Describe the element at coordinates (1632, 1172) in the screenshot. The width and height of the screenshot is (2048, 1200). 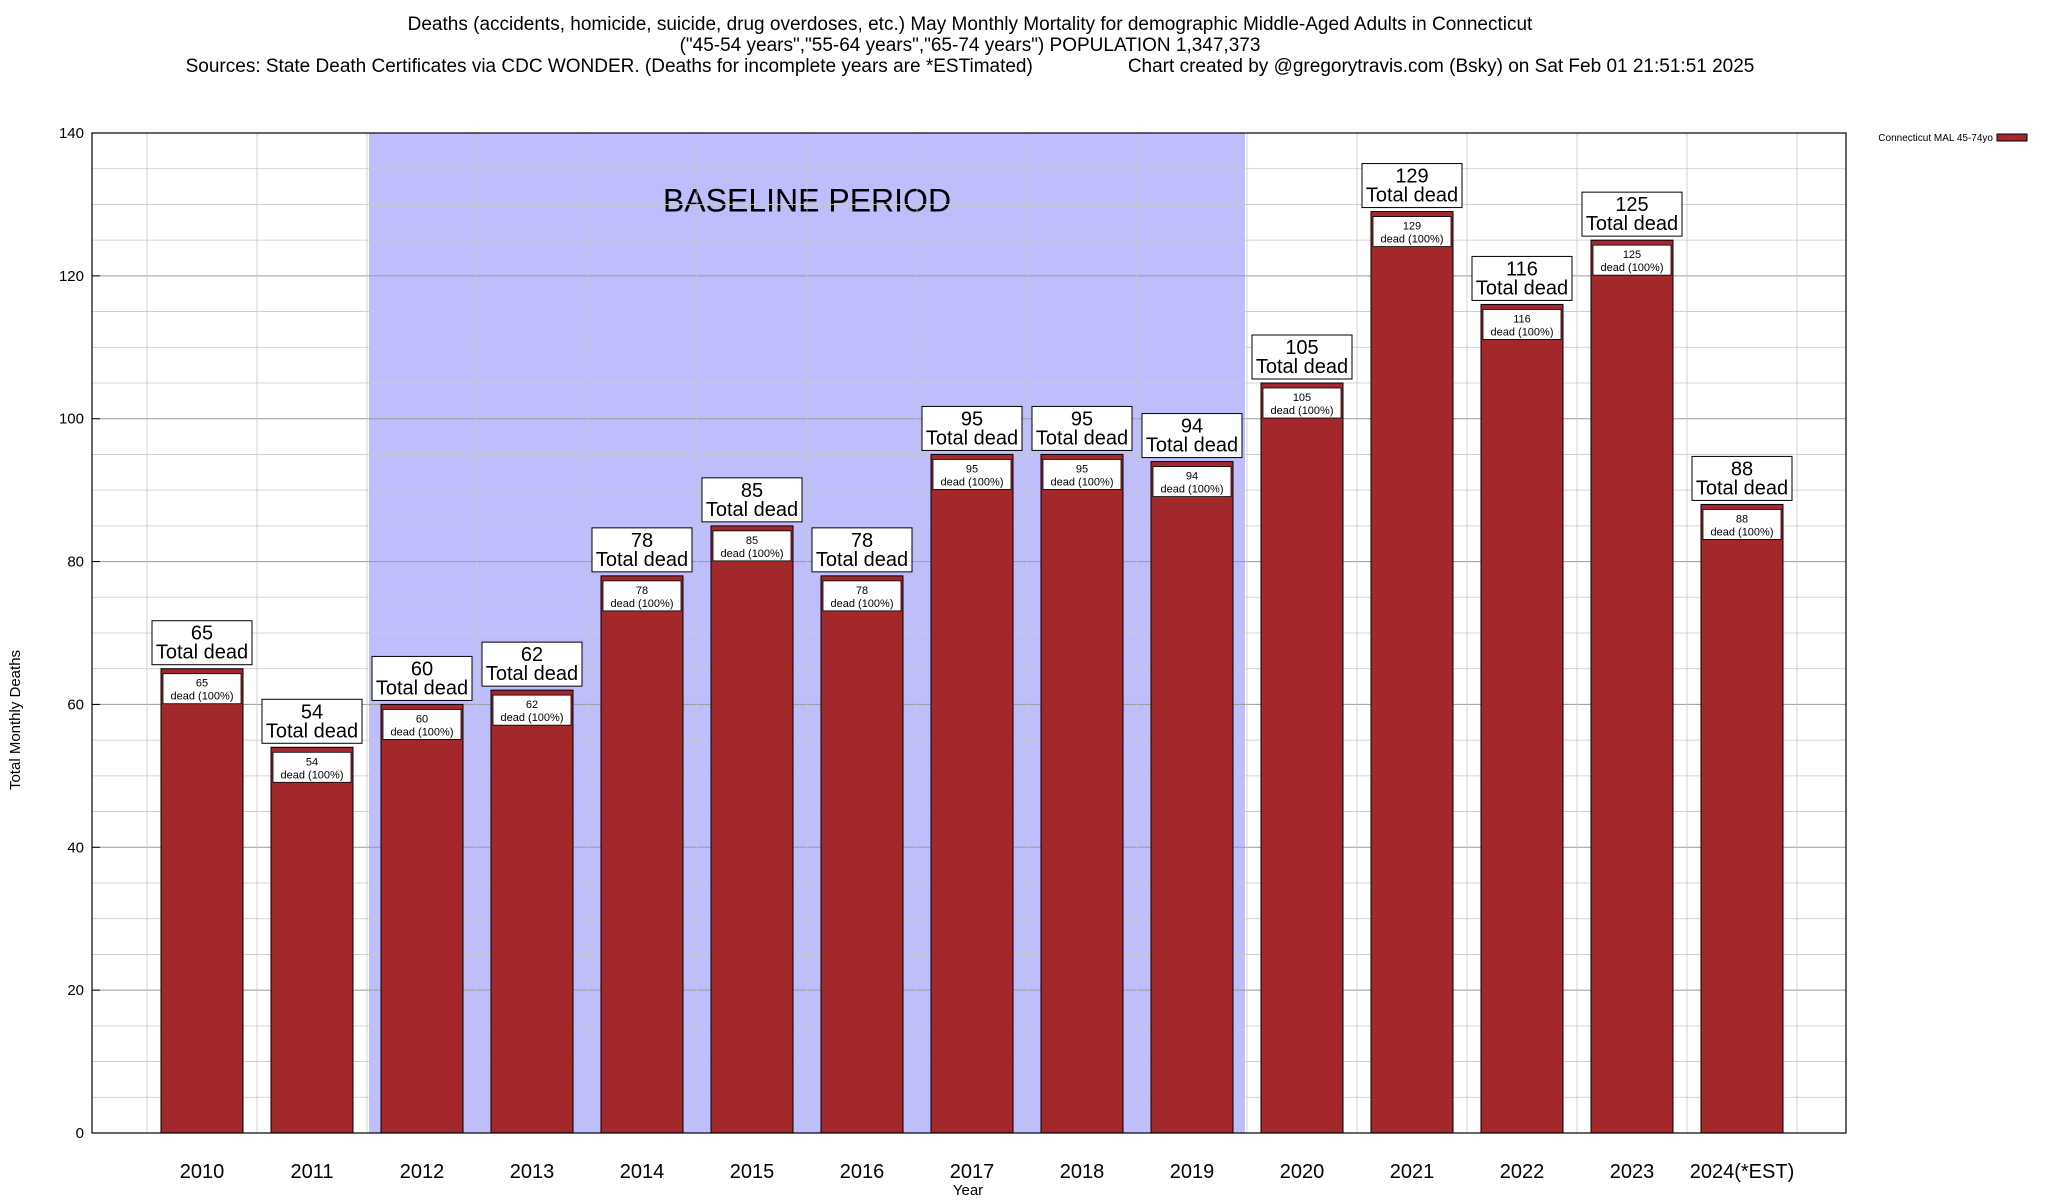
I see `x-tick-label: 2023` at that location.